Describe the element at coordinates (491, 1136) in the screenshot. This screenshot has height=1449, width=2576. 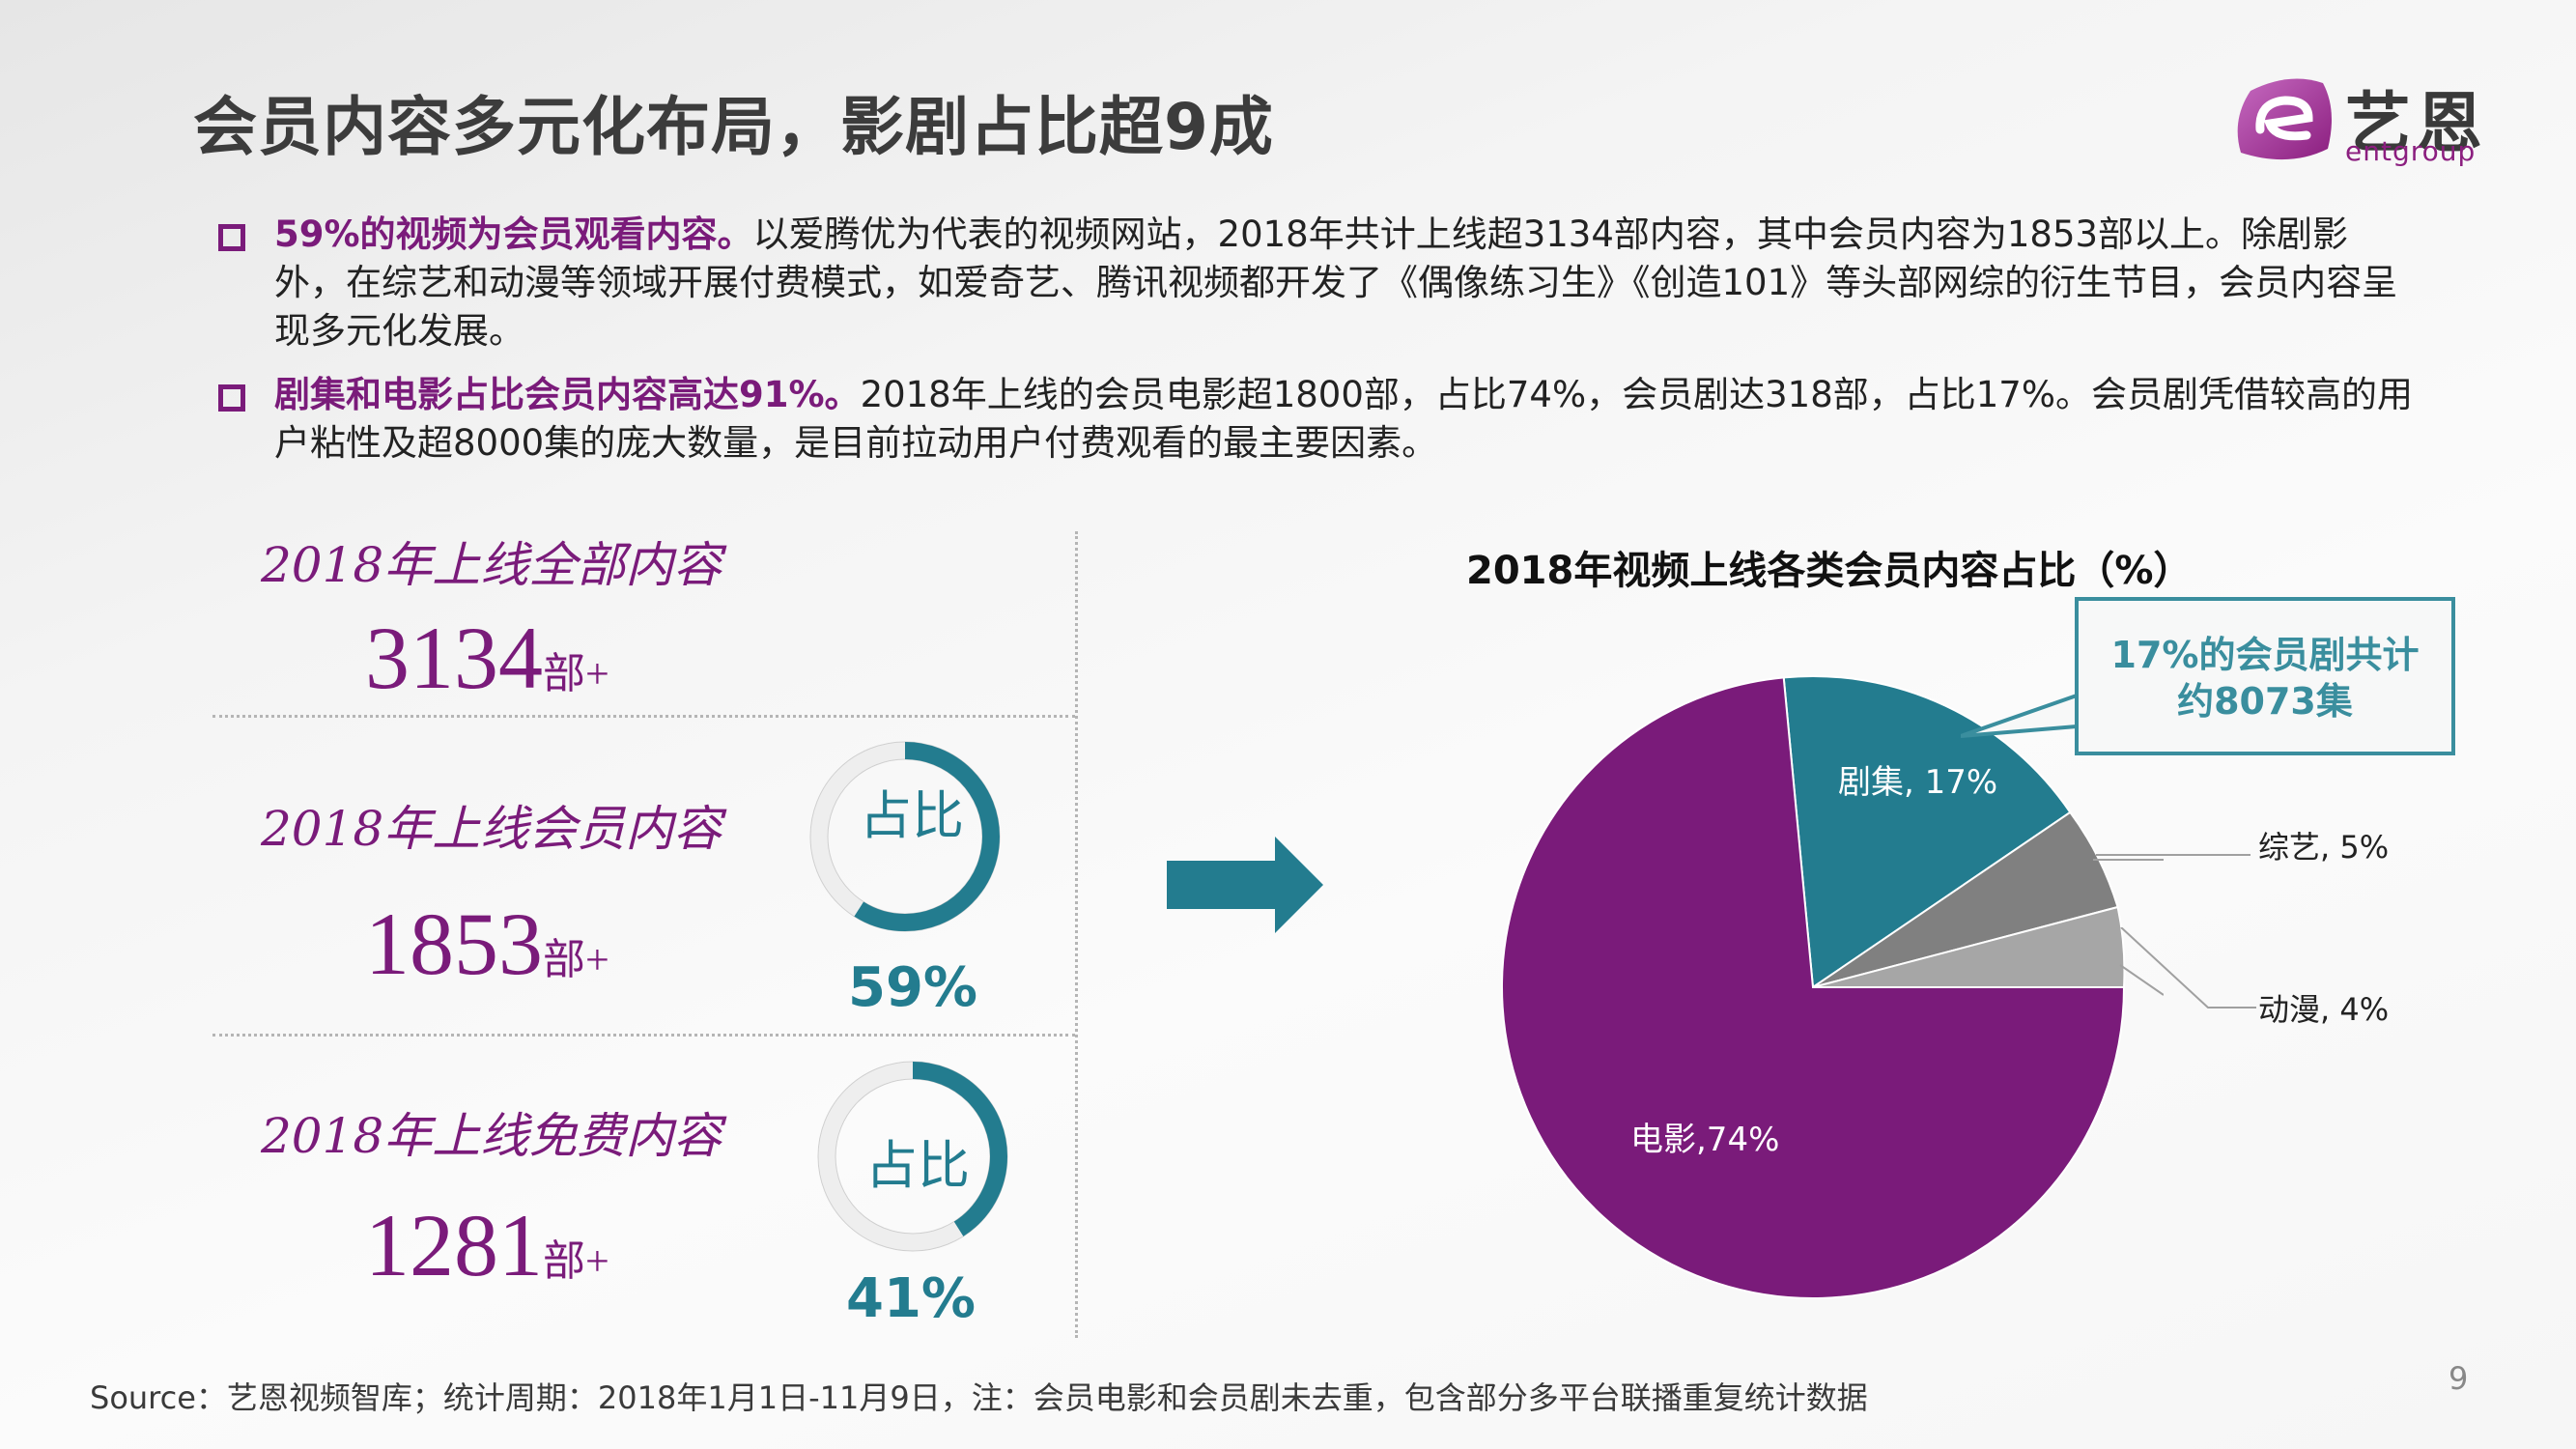
I see `stat-label-free: 2018年上线免费内容` at that location.